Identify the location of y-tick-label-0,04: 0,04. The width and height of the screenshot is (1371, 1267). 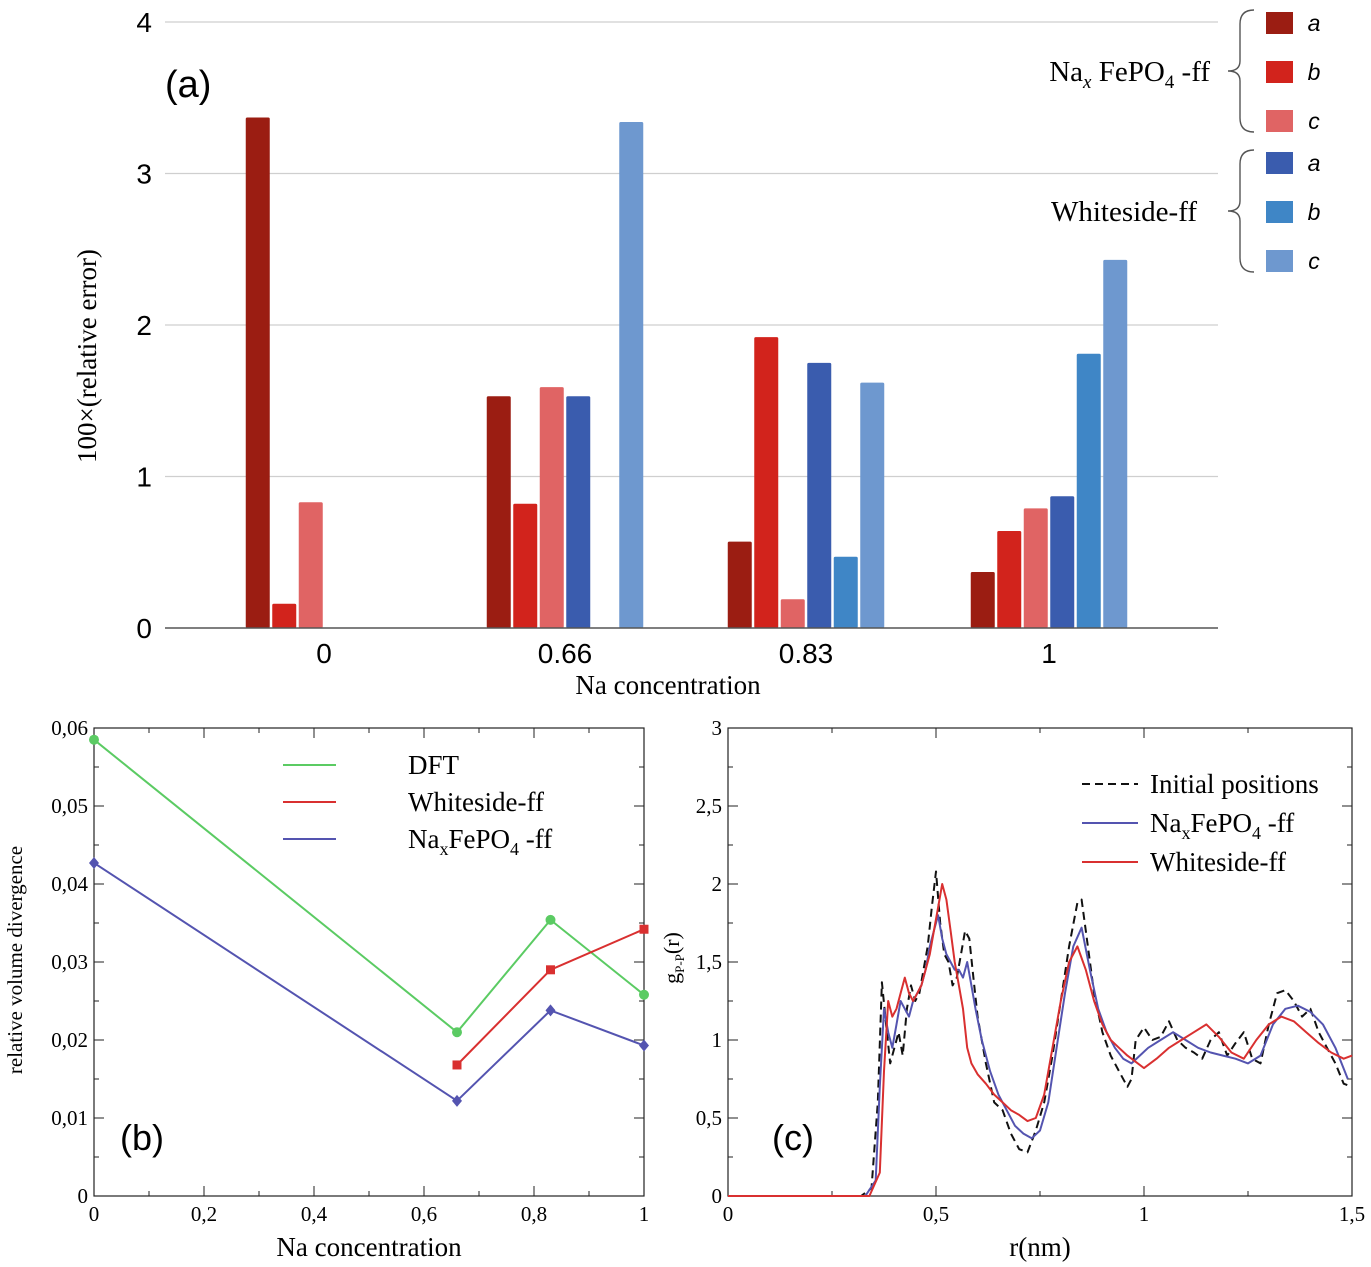
(69, 884).